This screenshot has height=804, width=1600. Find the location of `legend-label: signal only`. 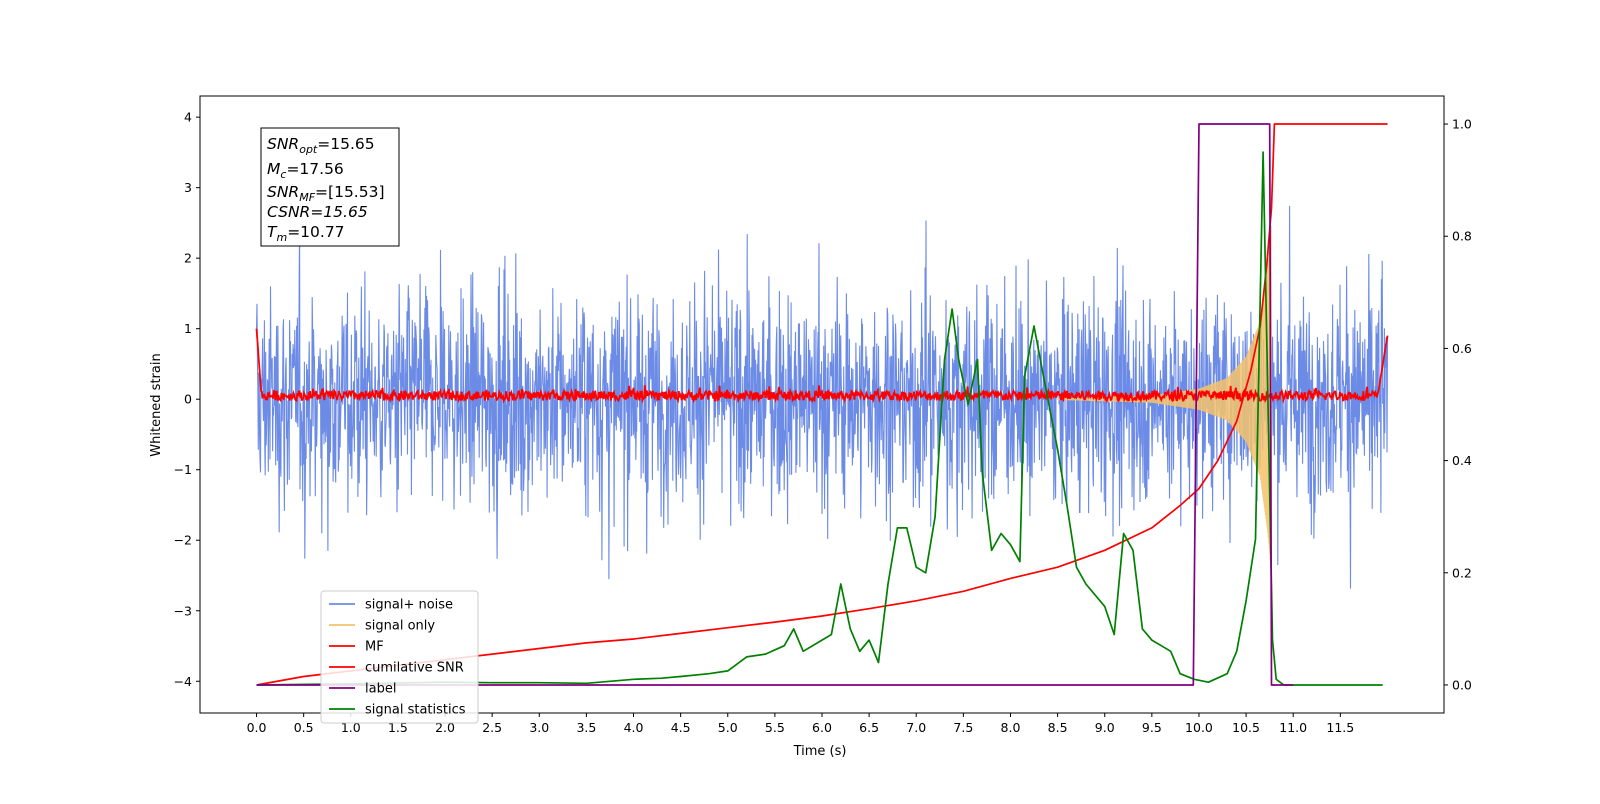

legend-label: signal only is located at coordinates (400, 626).